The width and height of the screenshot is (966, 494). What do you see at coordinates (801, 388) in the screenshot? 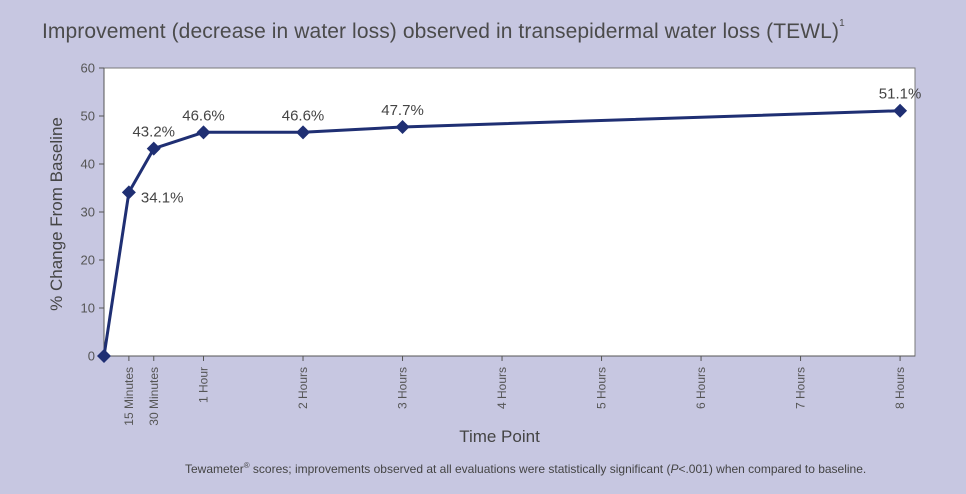
I see `x-tick-label: 7 Hours` at bounding box center [801, 388].